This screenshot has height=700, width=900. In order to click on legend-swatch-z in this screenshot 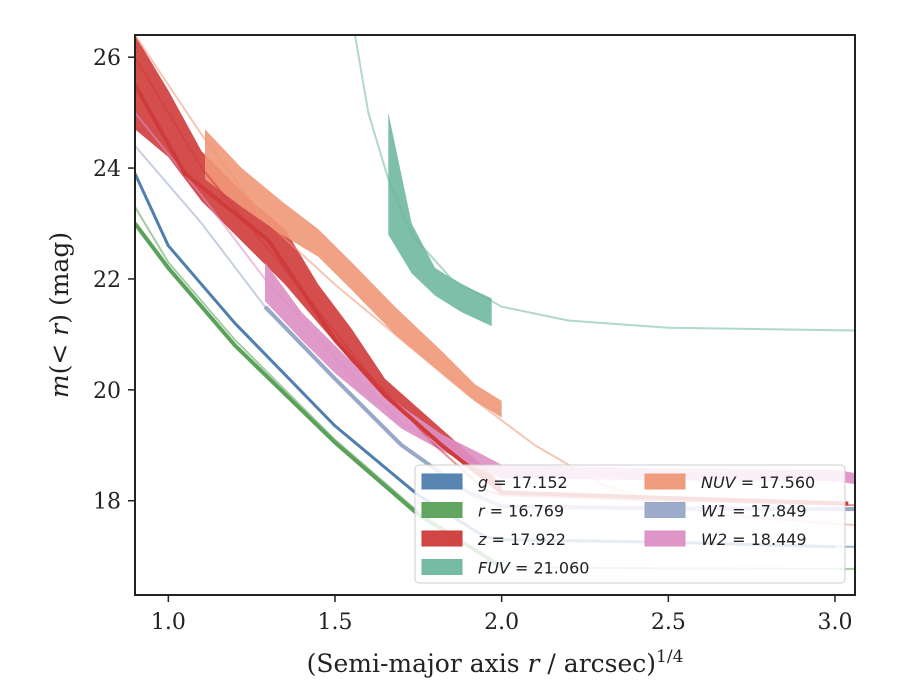, I will do `click(442, 538)`.